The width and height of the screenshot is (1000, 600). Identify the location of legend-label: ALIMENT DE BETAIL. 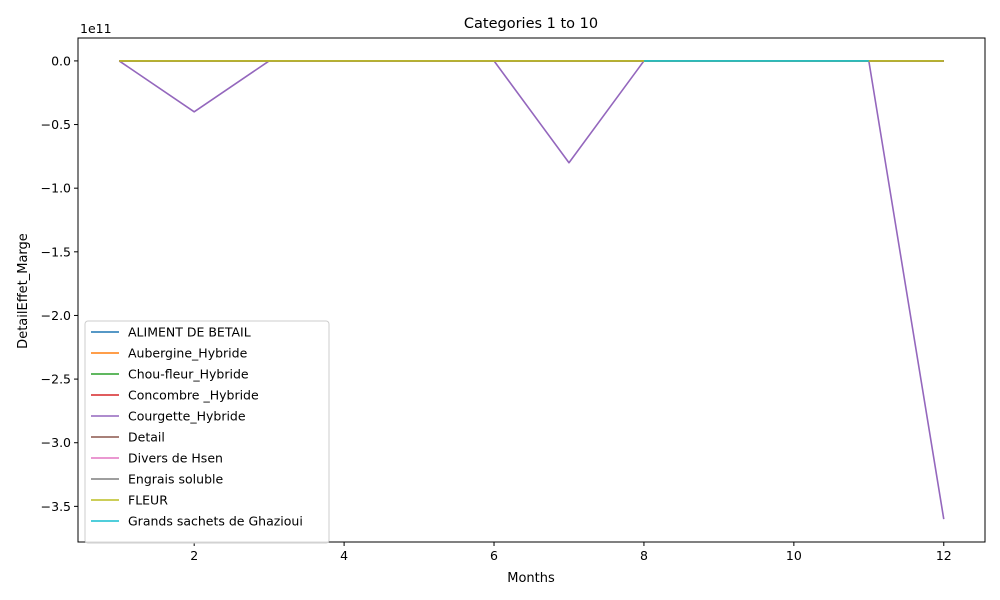
(189, 332).